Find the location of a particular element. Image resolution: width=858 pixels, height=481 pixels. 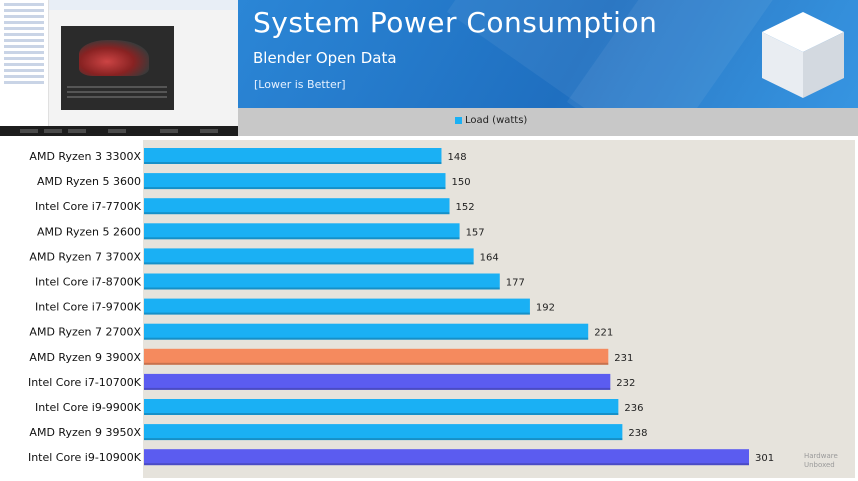

value-label: 148 is located at coordinates (456, 157).